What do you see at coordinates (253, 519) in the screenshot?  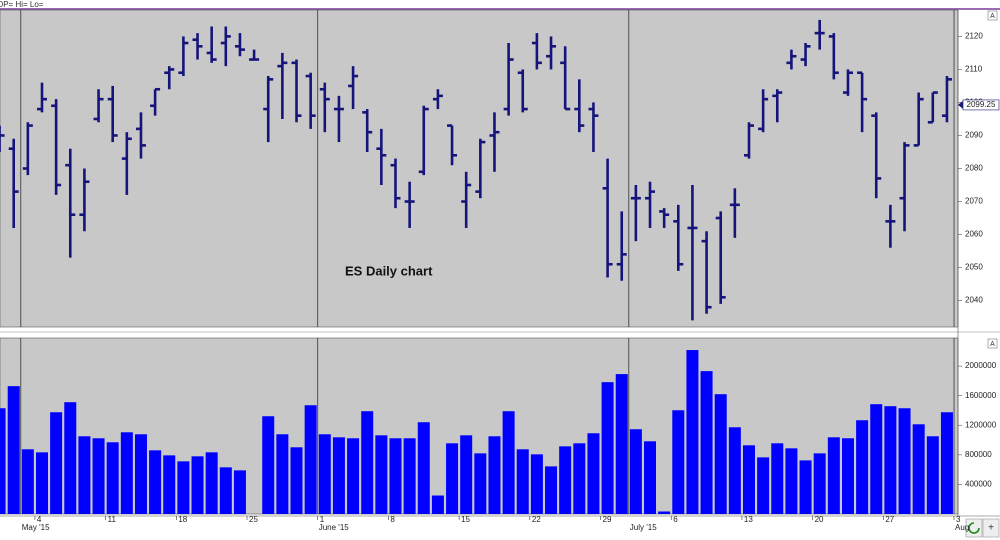 I see `x-tick-label: 25` at bounding box center [253, 519].